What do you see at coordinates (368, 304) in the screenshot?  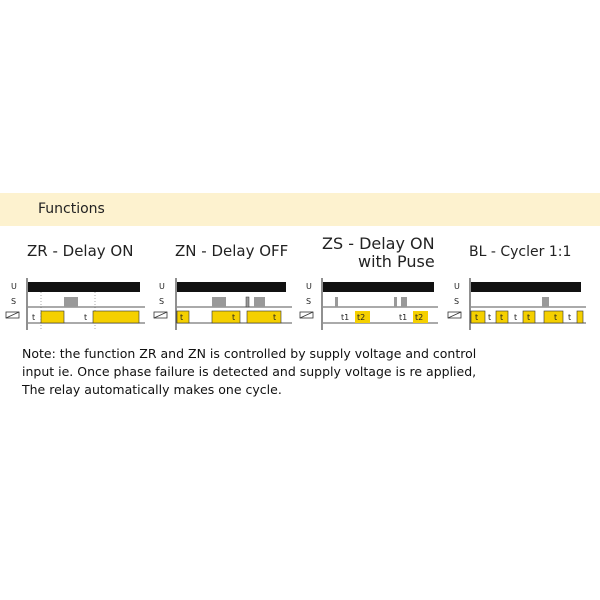 I see `zs-diagram: U S t1 t2 t1 t2` at bounding box center [368, 304].